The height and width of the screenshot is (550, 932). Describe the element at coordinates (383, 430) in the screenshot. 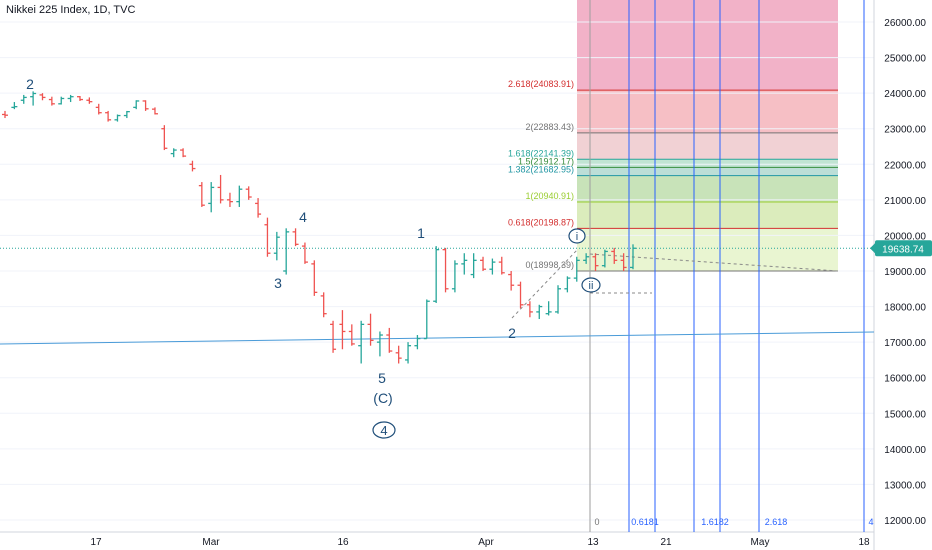

I see `wave-label: 4` at that location.